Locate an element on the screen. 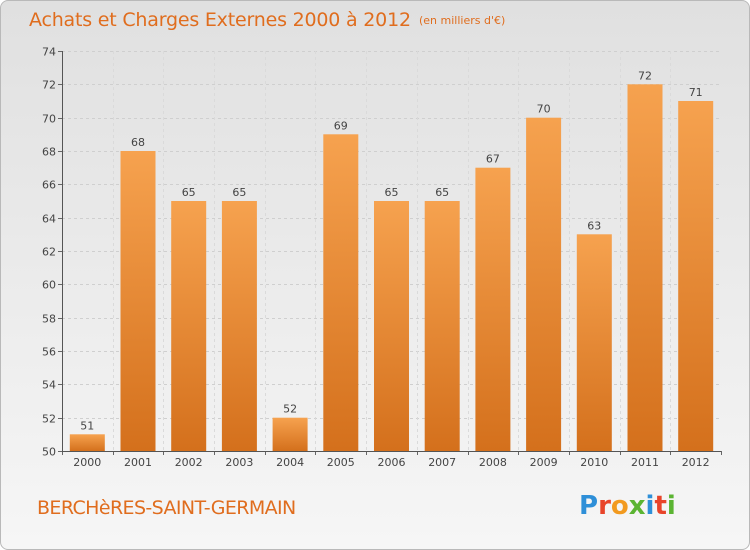 The height and width of the screenshot is (550, 750). bar-value-label: 52 is located at coordinates (290, 409).